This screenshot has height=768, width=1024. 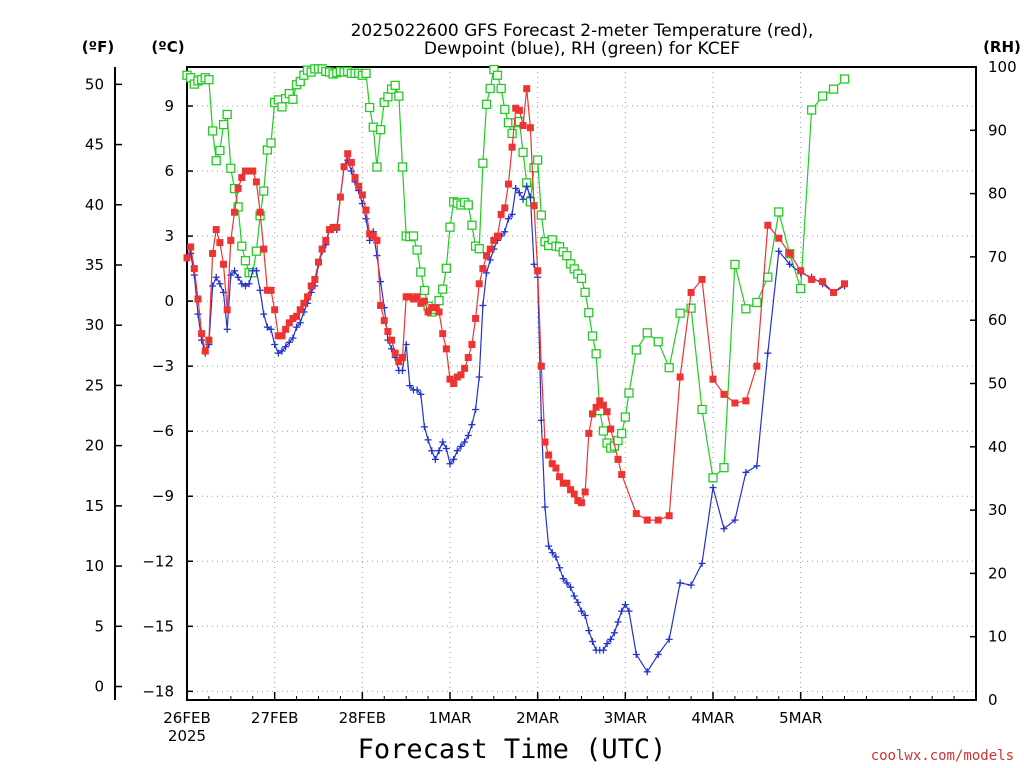 What do you see at coordinates (582, 49) in the screenshot?
I see `chart-title-line-2: Dewpoint (blue), RH (green) for KCEF` at bounding box center [582, 49].